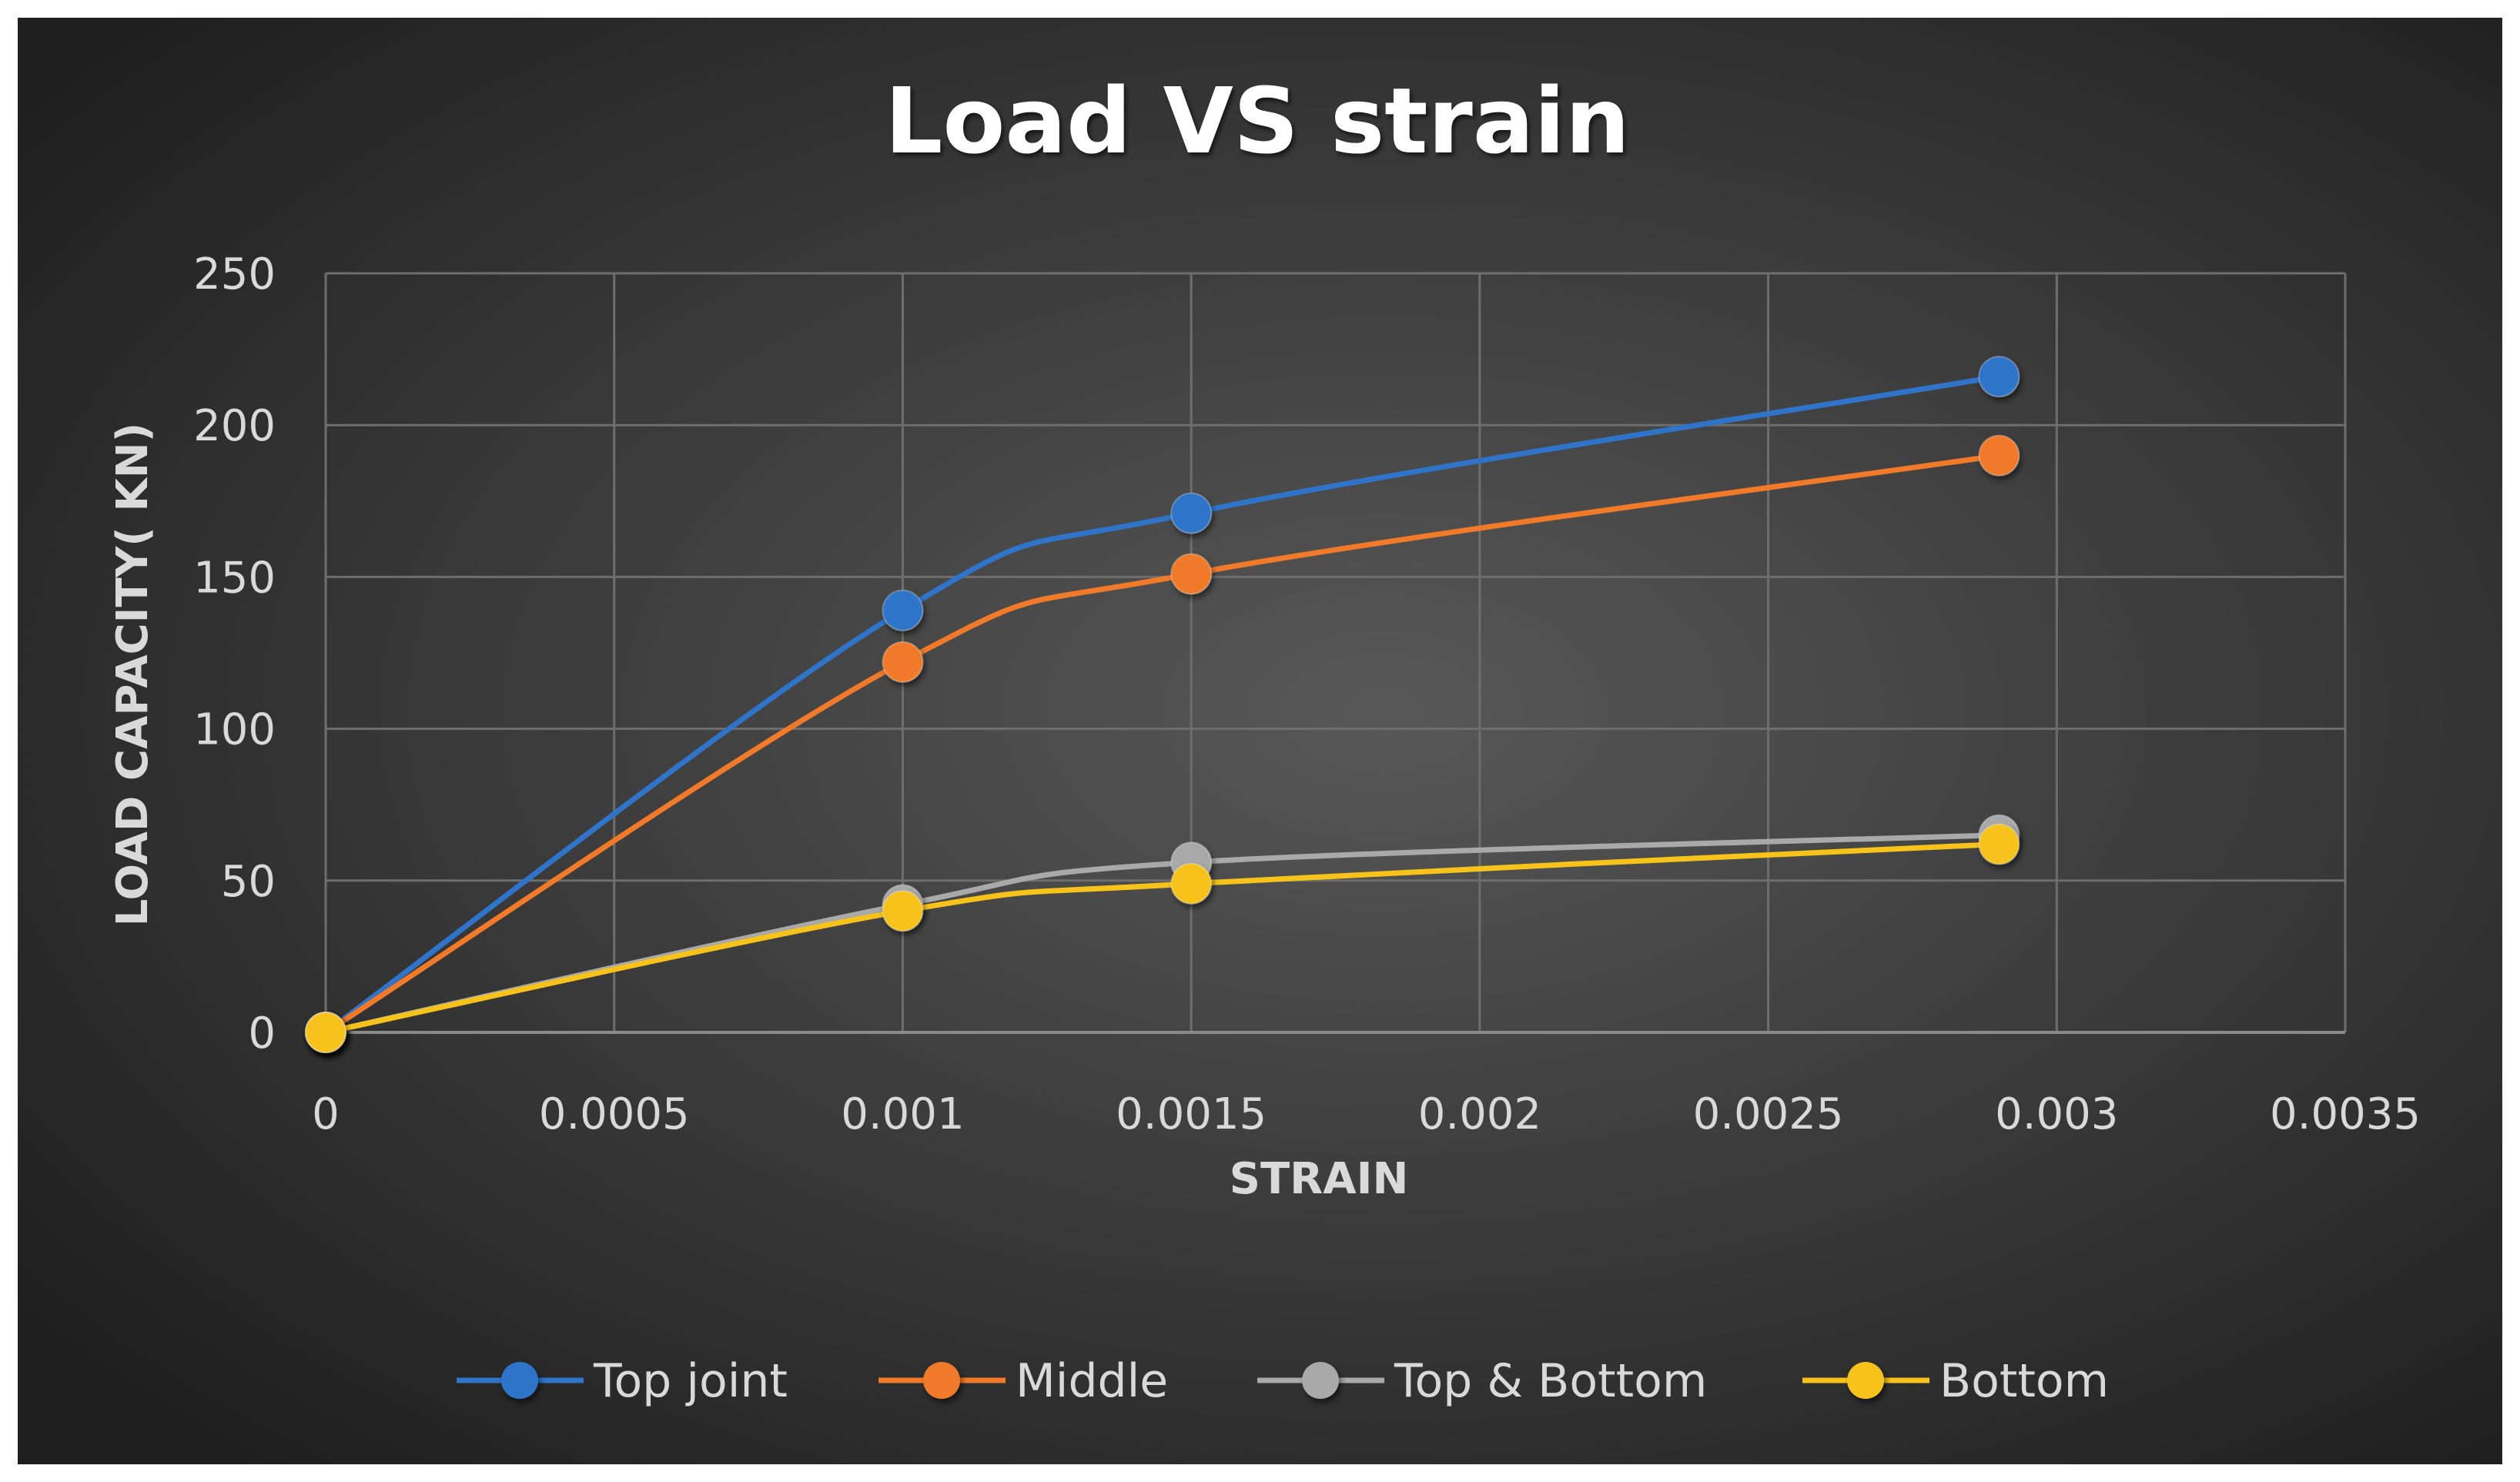 Image resolution: width=2520 pixels, height=1482 pixels. I want to click on x-tick-label: 0.0025, so click(1768, 1114).